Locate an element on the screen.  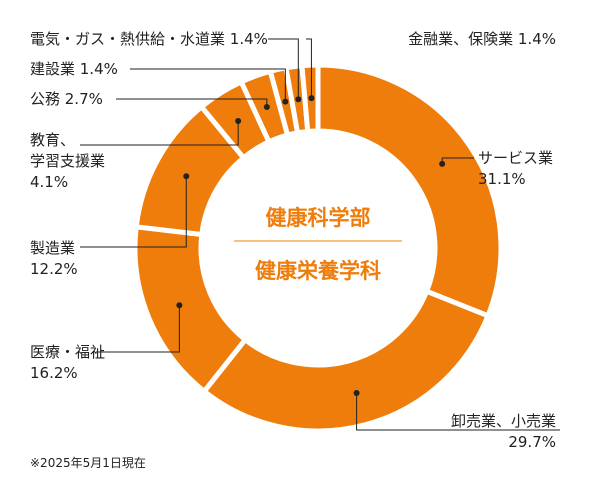
slice-label-2: 医療・福祉 16.2% is located at coordinates (67, 362).